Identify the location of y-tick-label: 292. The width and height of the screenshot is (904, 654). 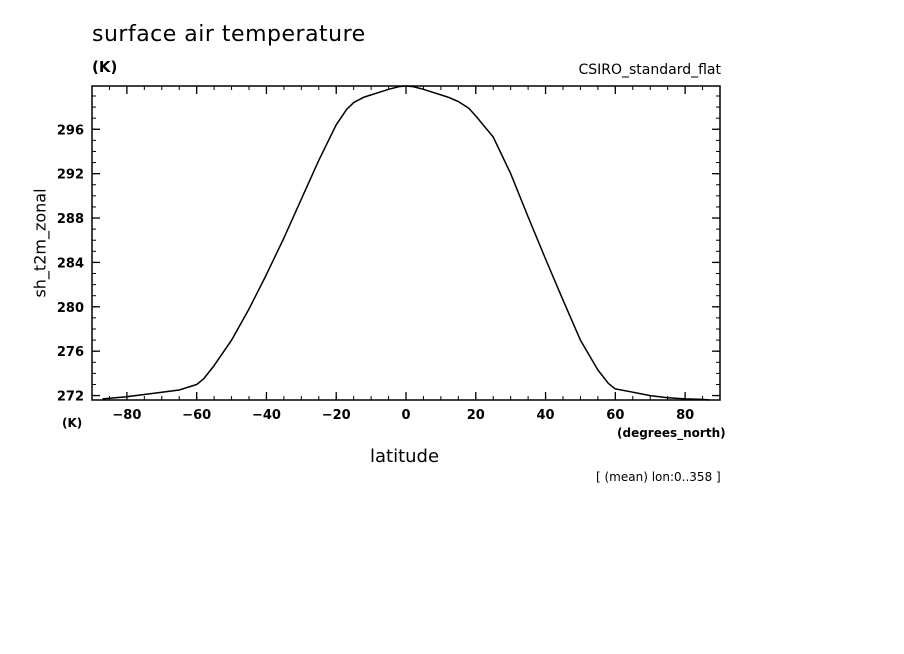
(70, 175).